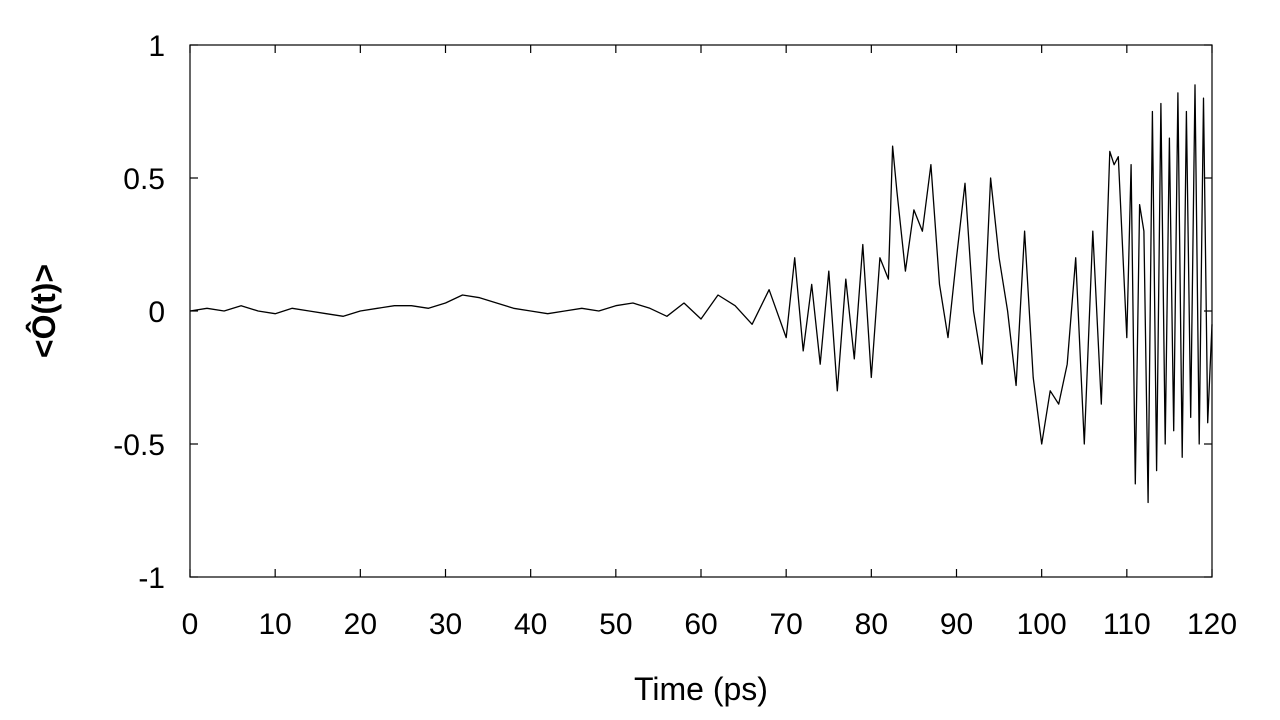  What do you see at coordinates (530, 624) in the screenshot?
I see `x-tick-label: 40` at bounding box center [530, 624].